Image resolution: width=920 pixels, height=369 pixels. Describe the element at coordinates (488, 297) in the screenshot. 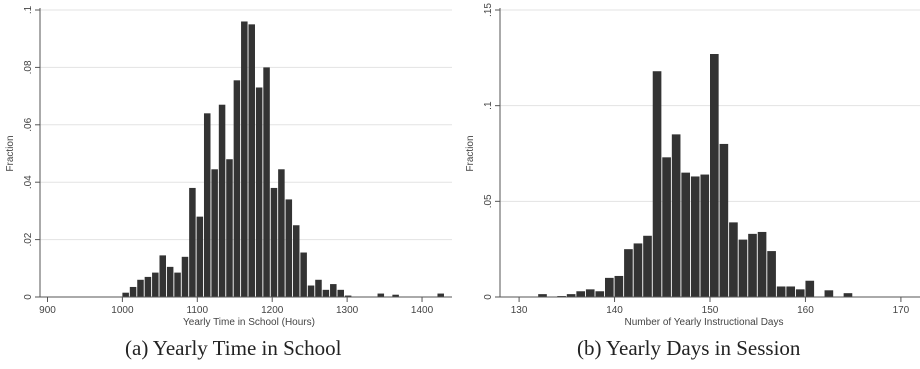

I see `y-tick-label-b: 0` at that location.